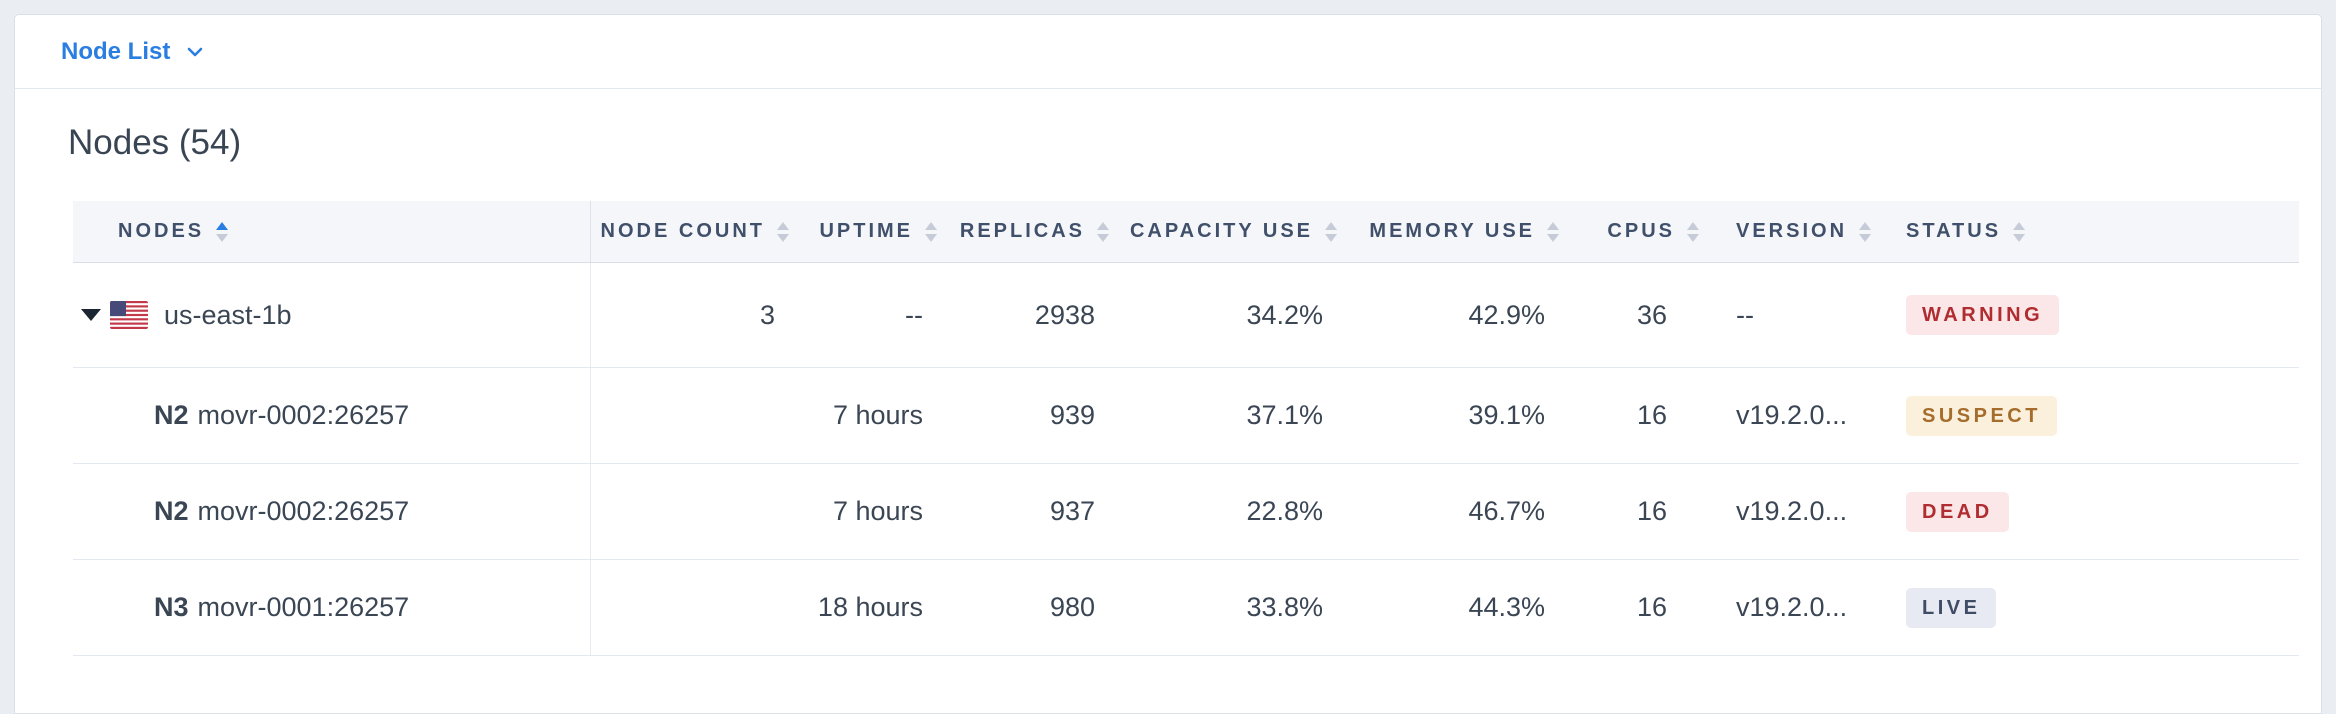 The image size is (2336, 714). Describe the element at coordinates (2100, 607) in the screenshot. I see `status-cell: LIVE` at that location.